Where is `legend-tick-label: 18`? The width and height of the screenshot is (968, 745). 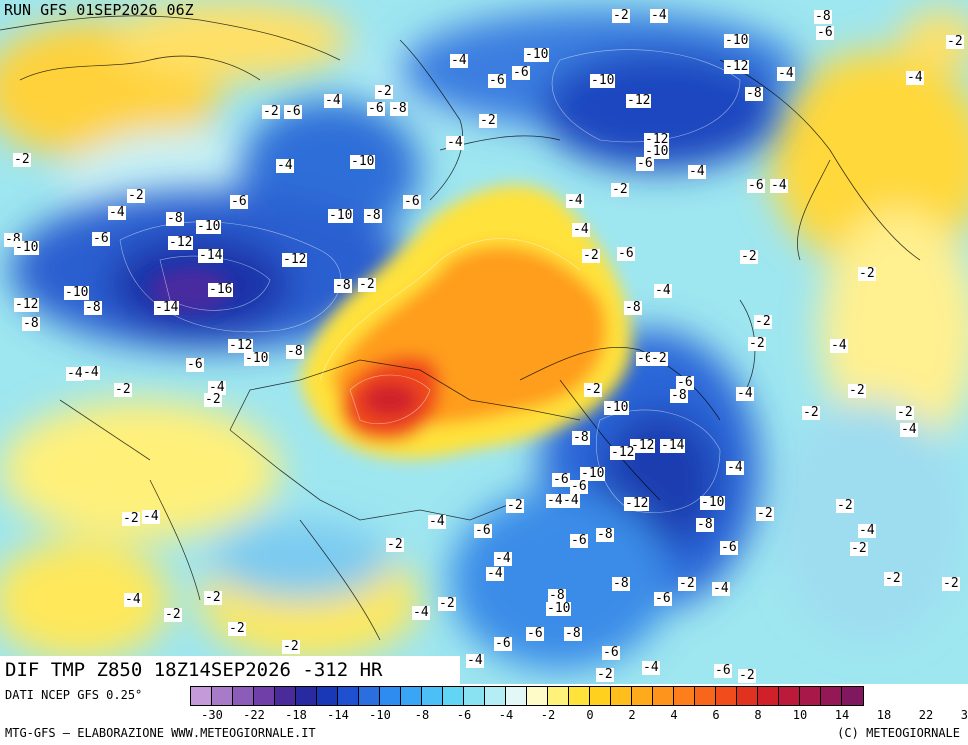
legend-tick-label: 18 is located at coordinates (884, 715).